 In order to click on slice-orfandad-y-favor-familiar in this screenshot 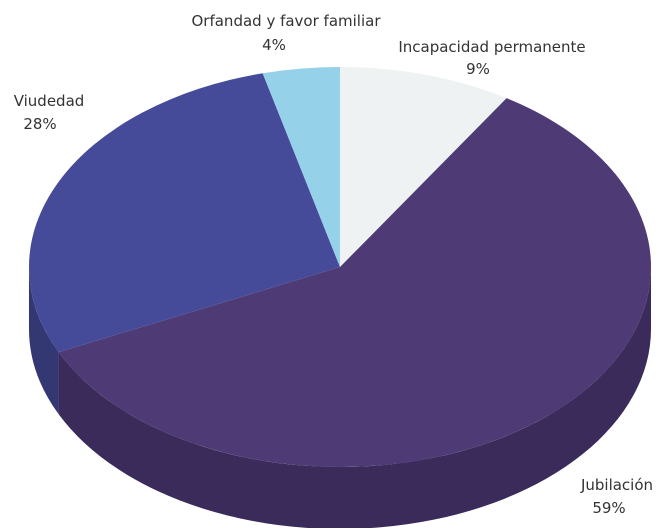, I will do `click(301, 167)`.